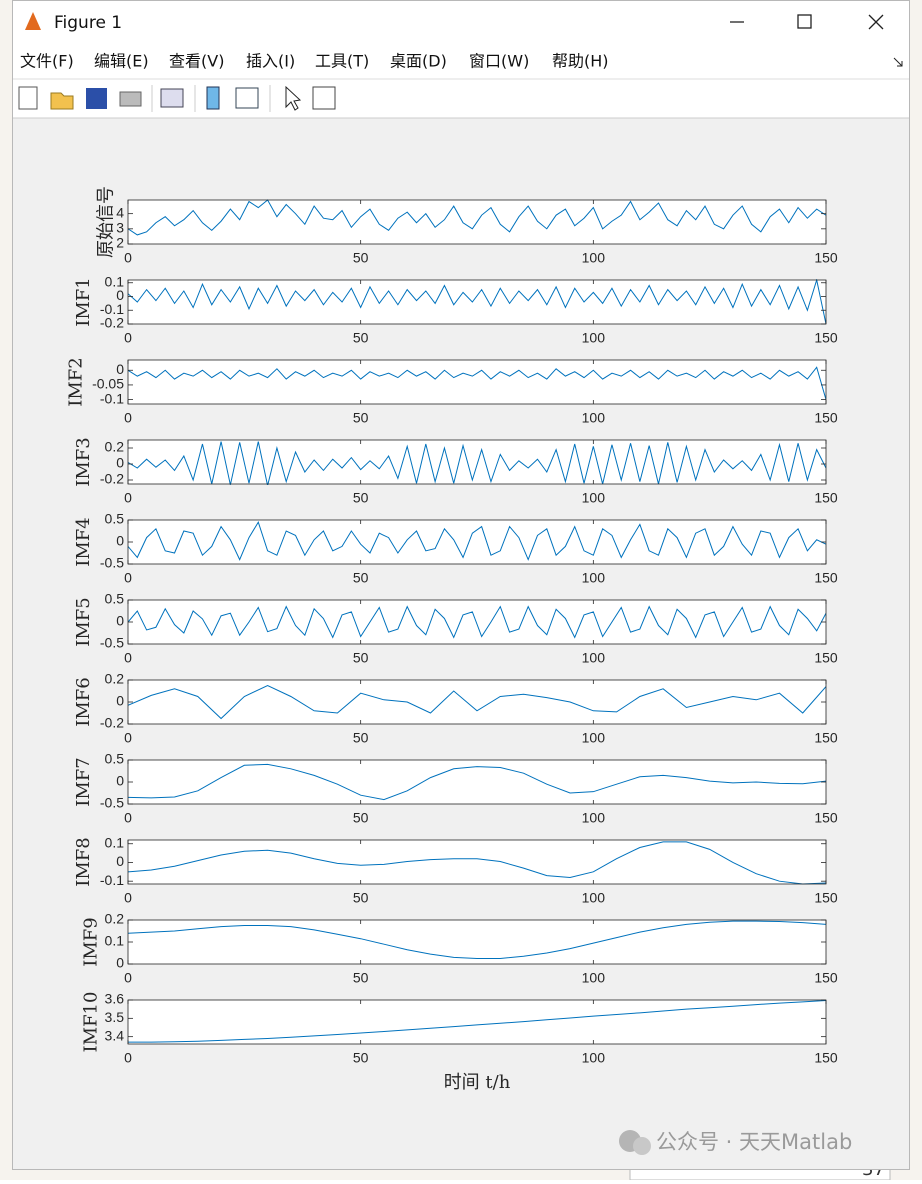 The image size is (922, 1184). I want to click on legend-icon, so click(247, 98).